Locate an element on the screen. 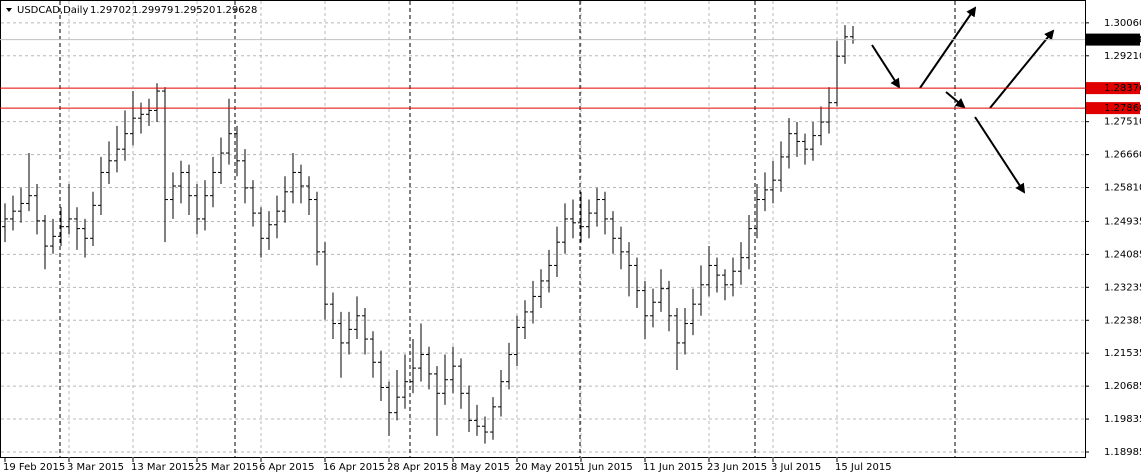 This screenshot has height=475, width=1141. close-value: 1.29628 is located at coordinates (236, 10).